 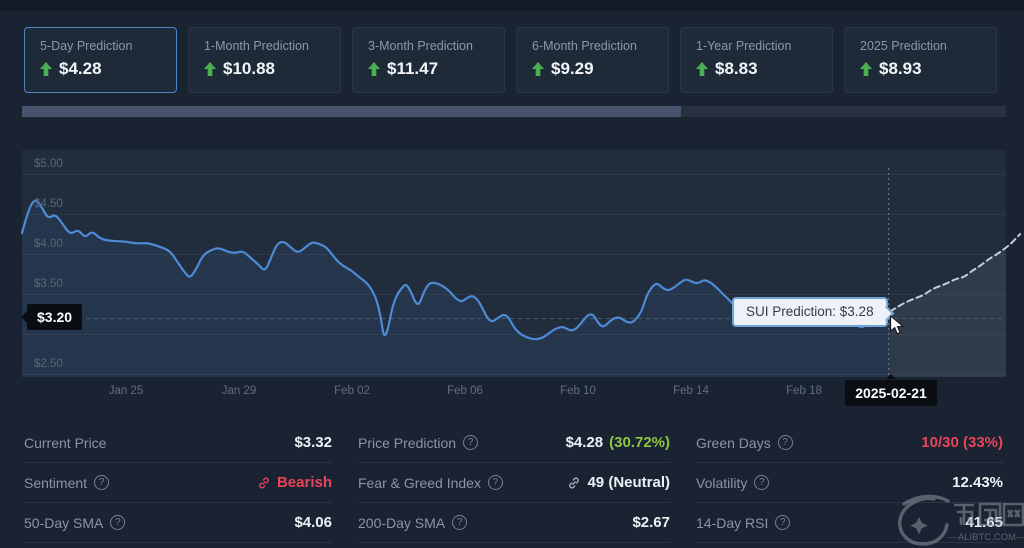 What do you see at coordinates (313, 442) in the screenshot?
I see `stat-value: $3.32` at bounding box center [313, 442].